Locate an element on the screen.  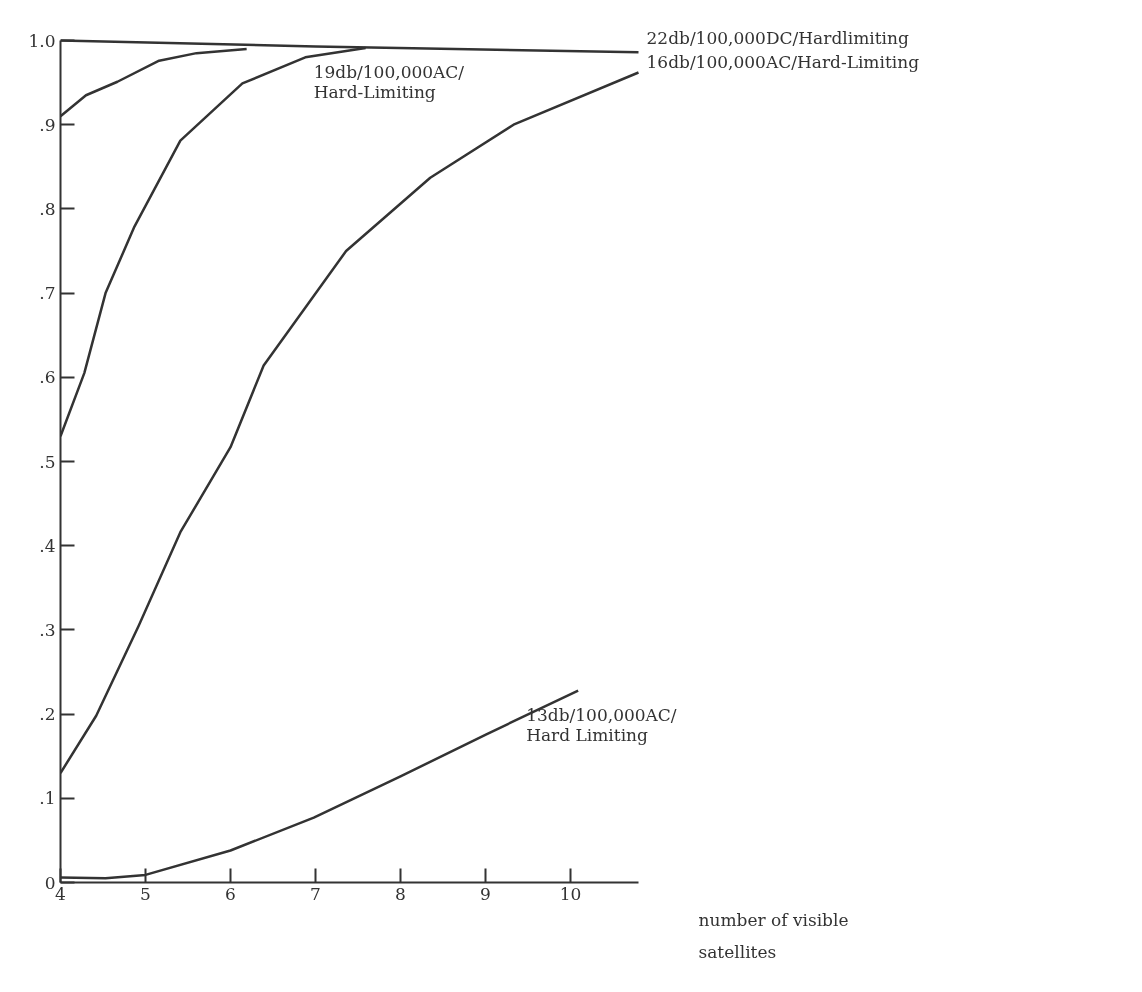
y-tick-label: .9 is located at coordinates (47, 124).